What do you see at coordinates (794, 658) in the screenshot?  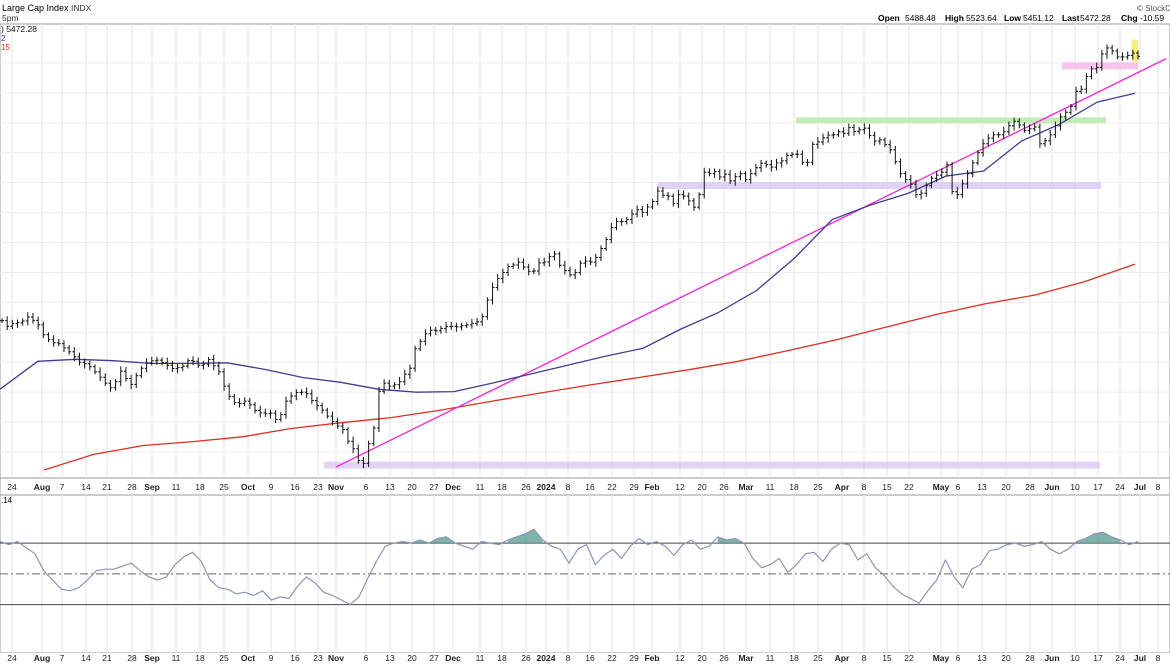 I see `x-tick-label-rsi: 18` at bounding box center [794, 658].